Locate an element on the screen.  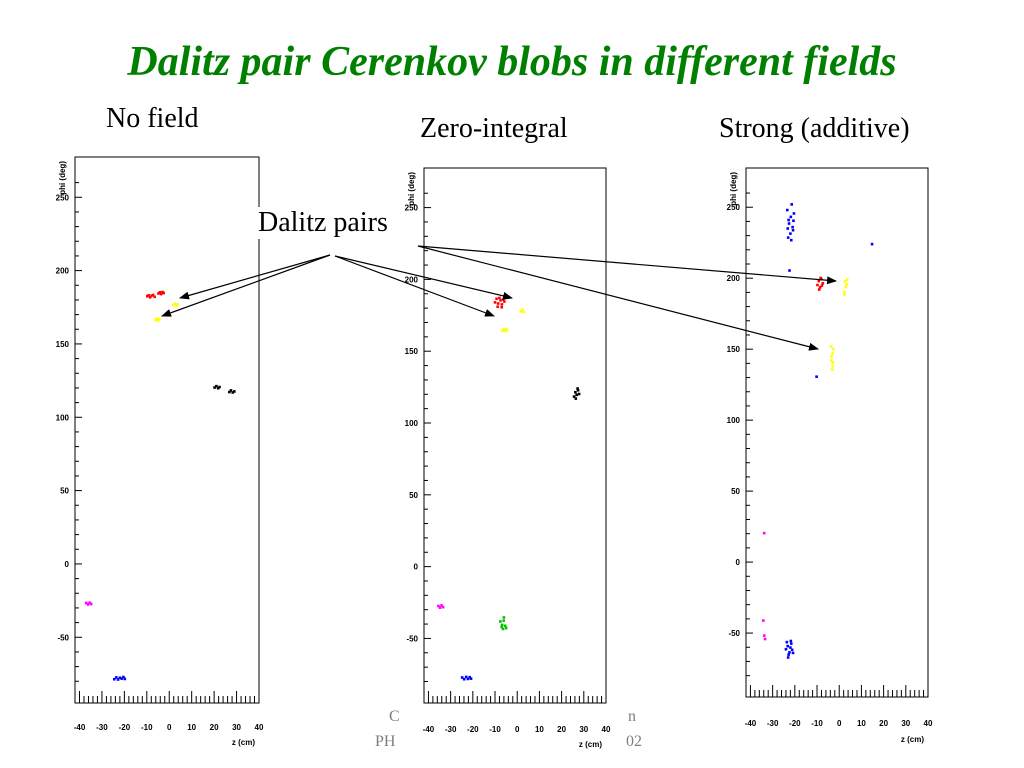
panel-label-no-field: No field is located at coordinates (152, 118).